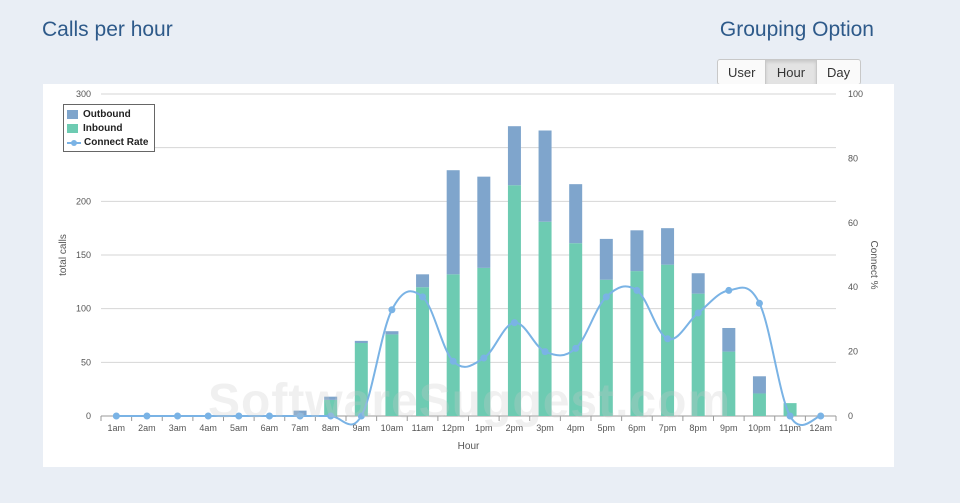 Image resolution: width=960 pixels, height=503 pixels. I want to click on x-tick-label: 12am, so click(820, 428).